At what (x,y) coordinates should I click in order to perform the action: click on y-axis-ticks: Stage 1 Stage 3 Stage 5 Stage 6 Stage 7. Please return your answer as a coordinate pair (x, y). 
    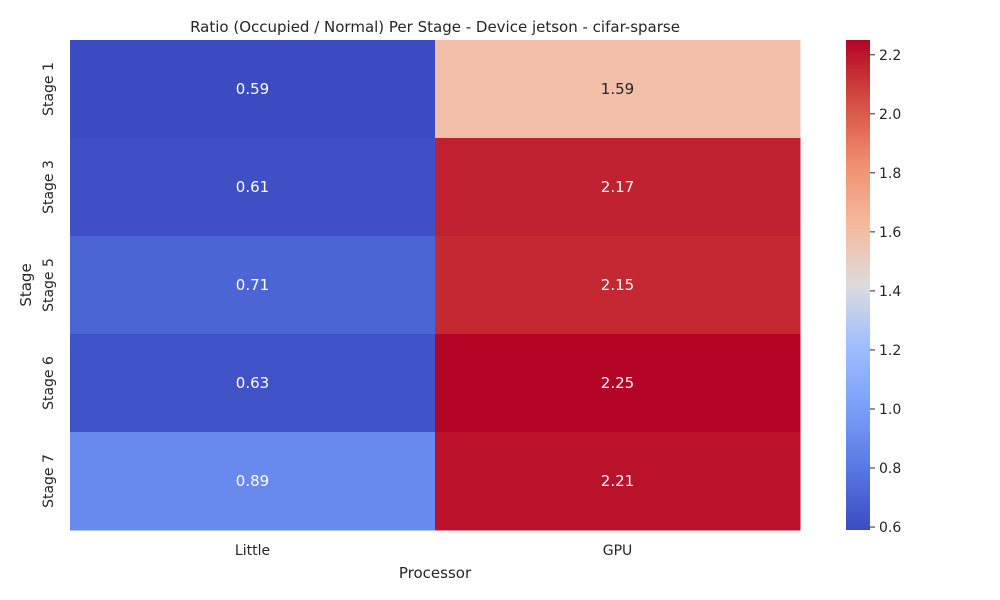
    Looking at the image, I should click on (49, 285).